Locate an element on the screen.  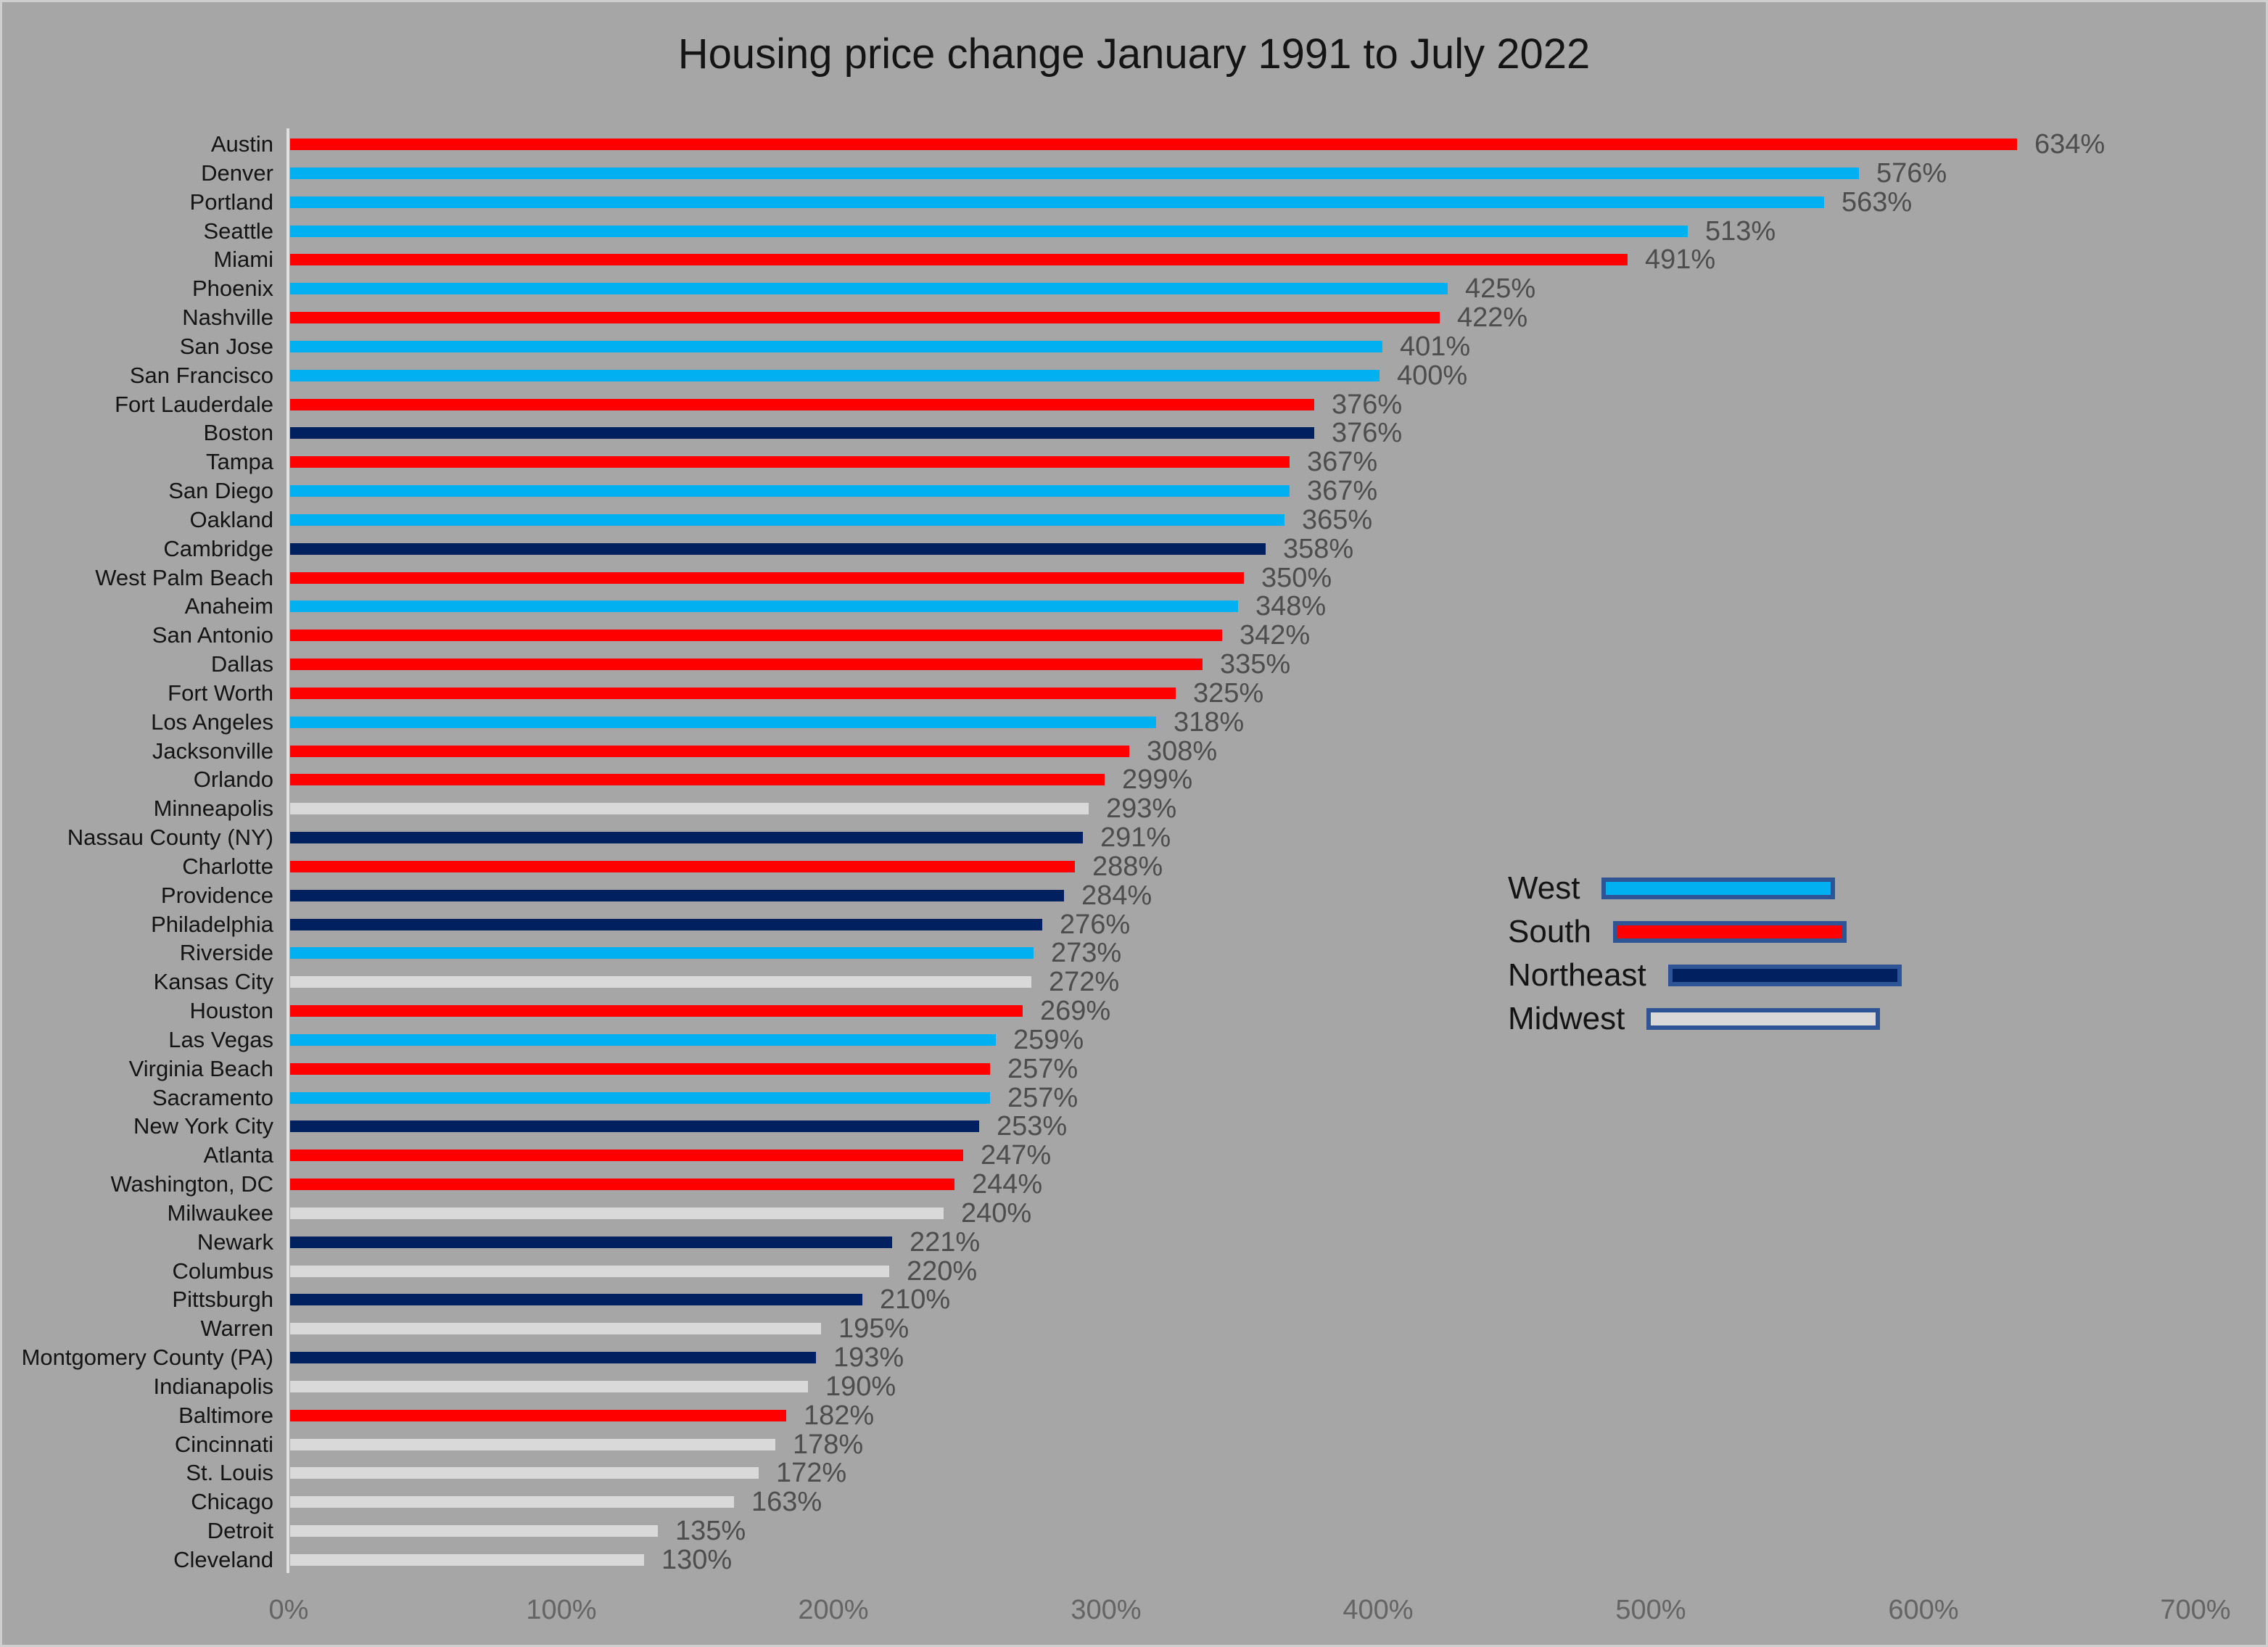
bar-row: Pittsburgh 210% is located at coordinates (1134, 1299).